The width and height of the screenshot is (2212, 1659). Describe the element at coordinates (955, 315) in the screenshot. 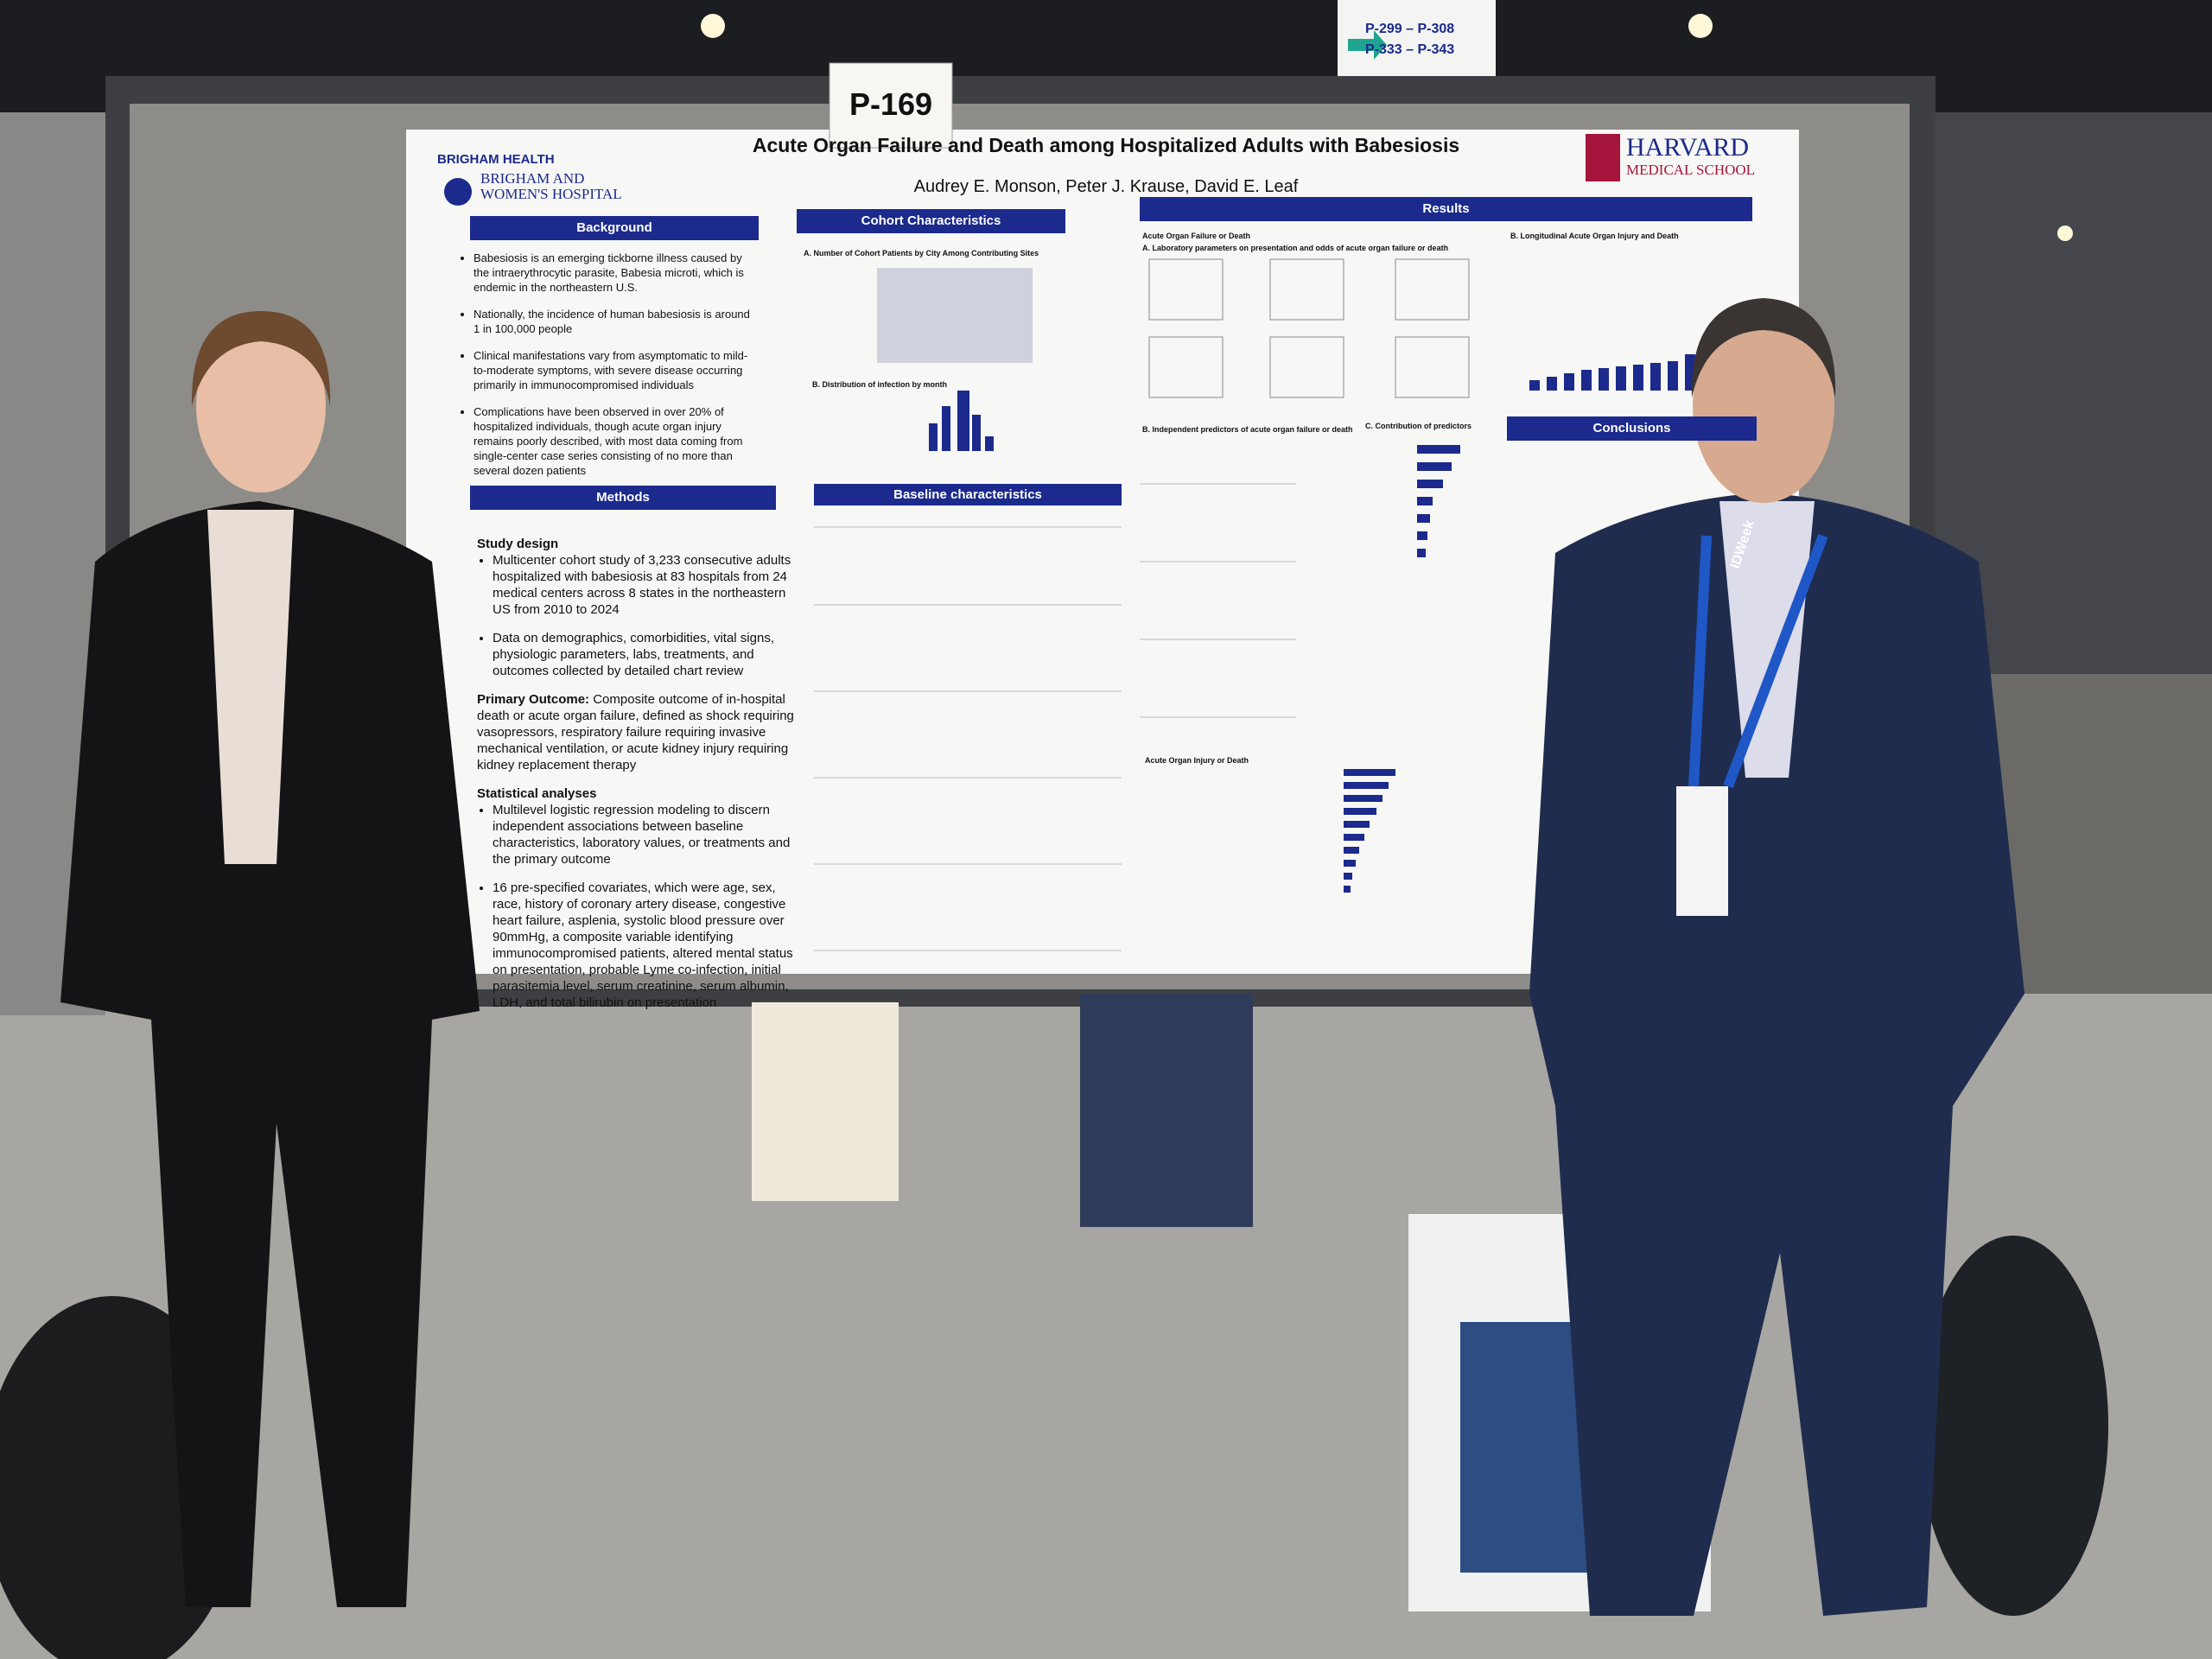

I see `map` at that location.